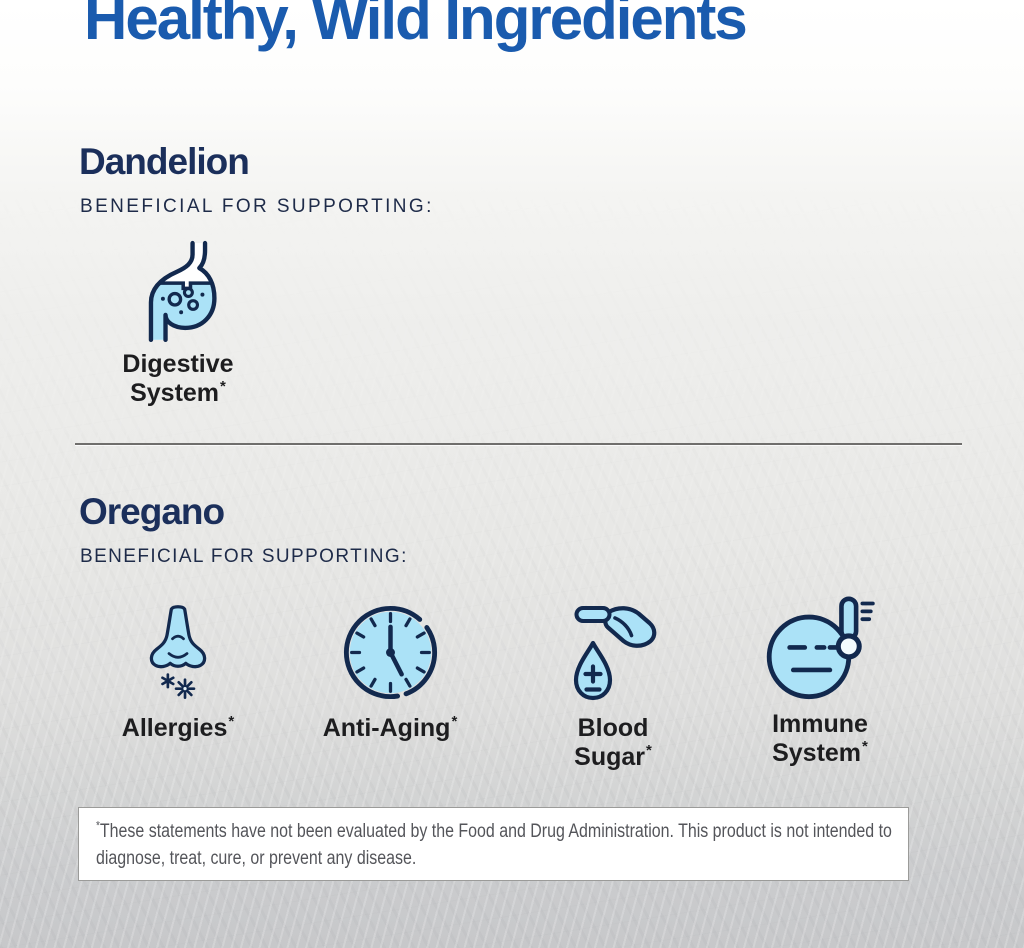  I want to click on benefit-digestive-system: Digestive System*, so click(178, 324).